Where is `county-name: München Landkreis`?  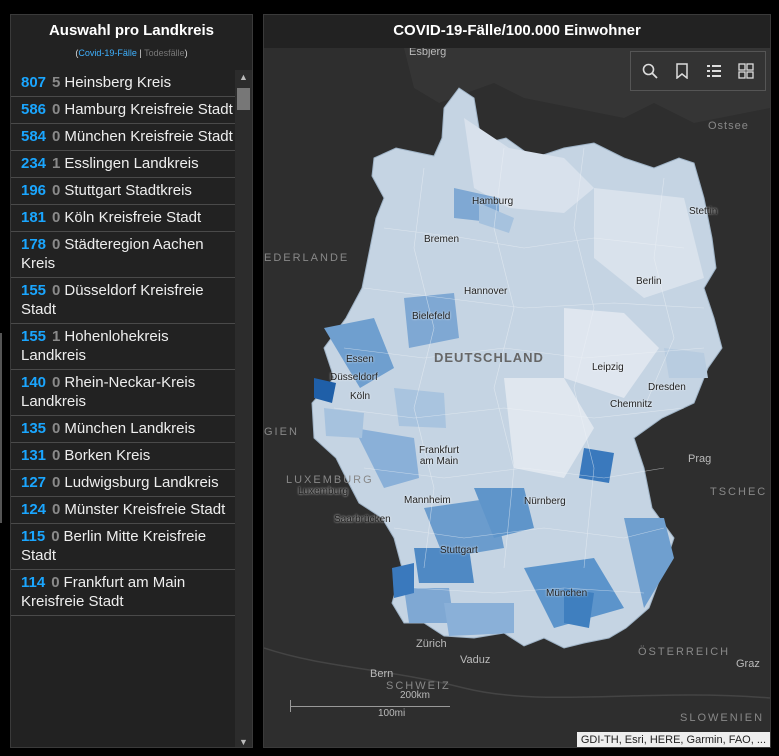 county-name: München Landkreis is located at coordinates (130, 428).